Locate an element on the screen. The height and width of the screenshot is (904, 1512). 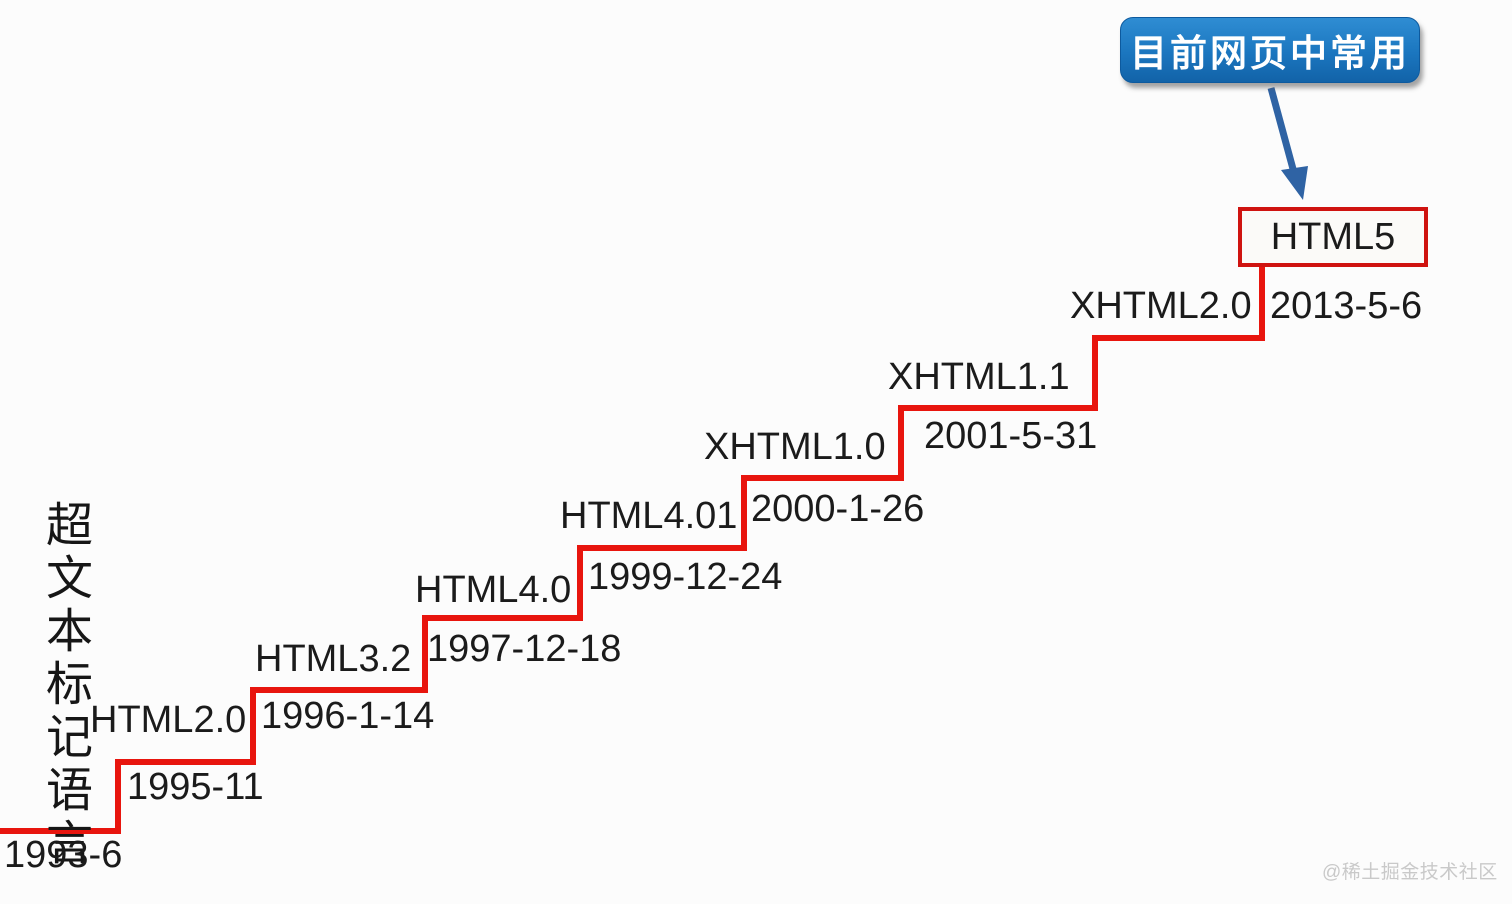
html5-version-box: HTML5 is located at coordinates (1333, 237).